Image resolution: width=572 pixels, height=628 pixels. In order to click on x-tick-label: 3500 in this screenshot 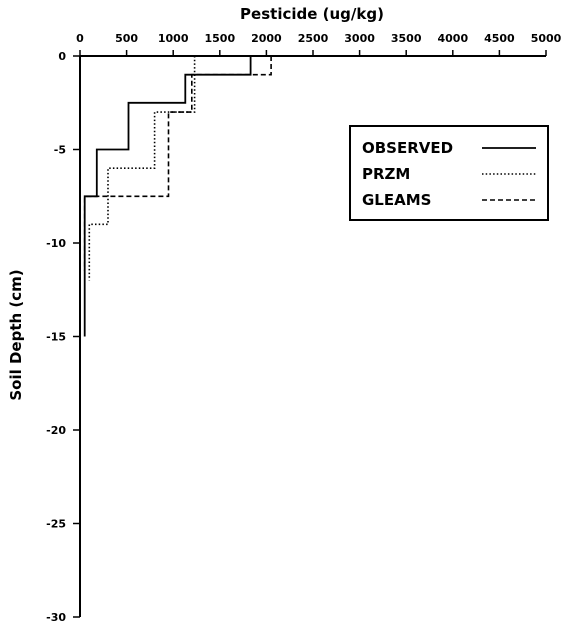, I will do `click(406, 38)`.